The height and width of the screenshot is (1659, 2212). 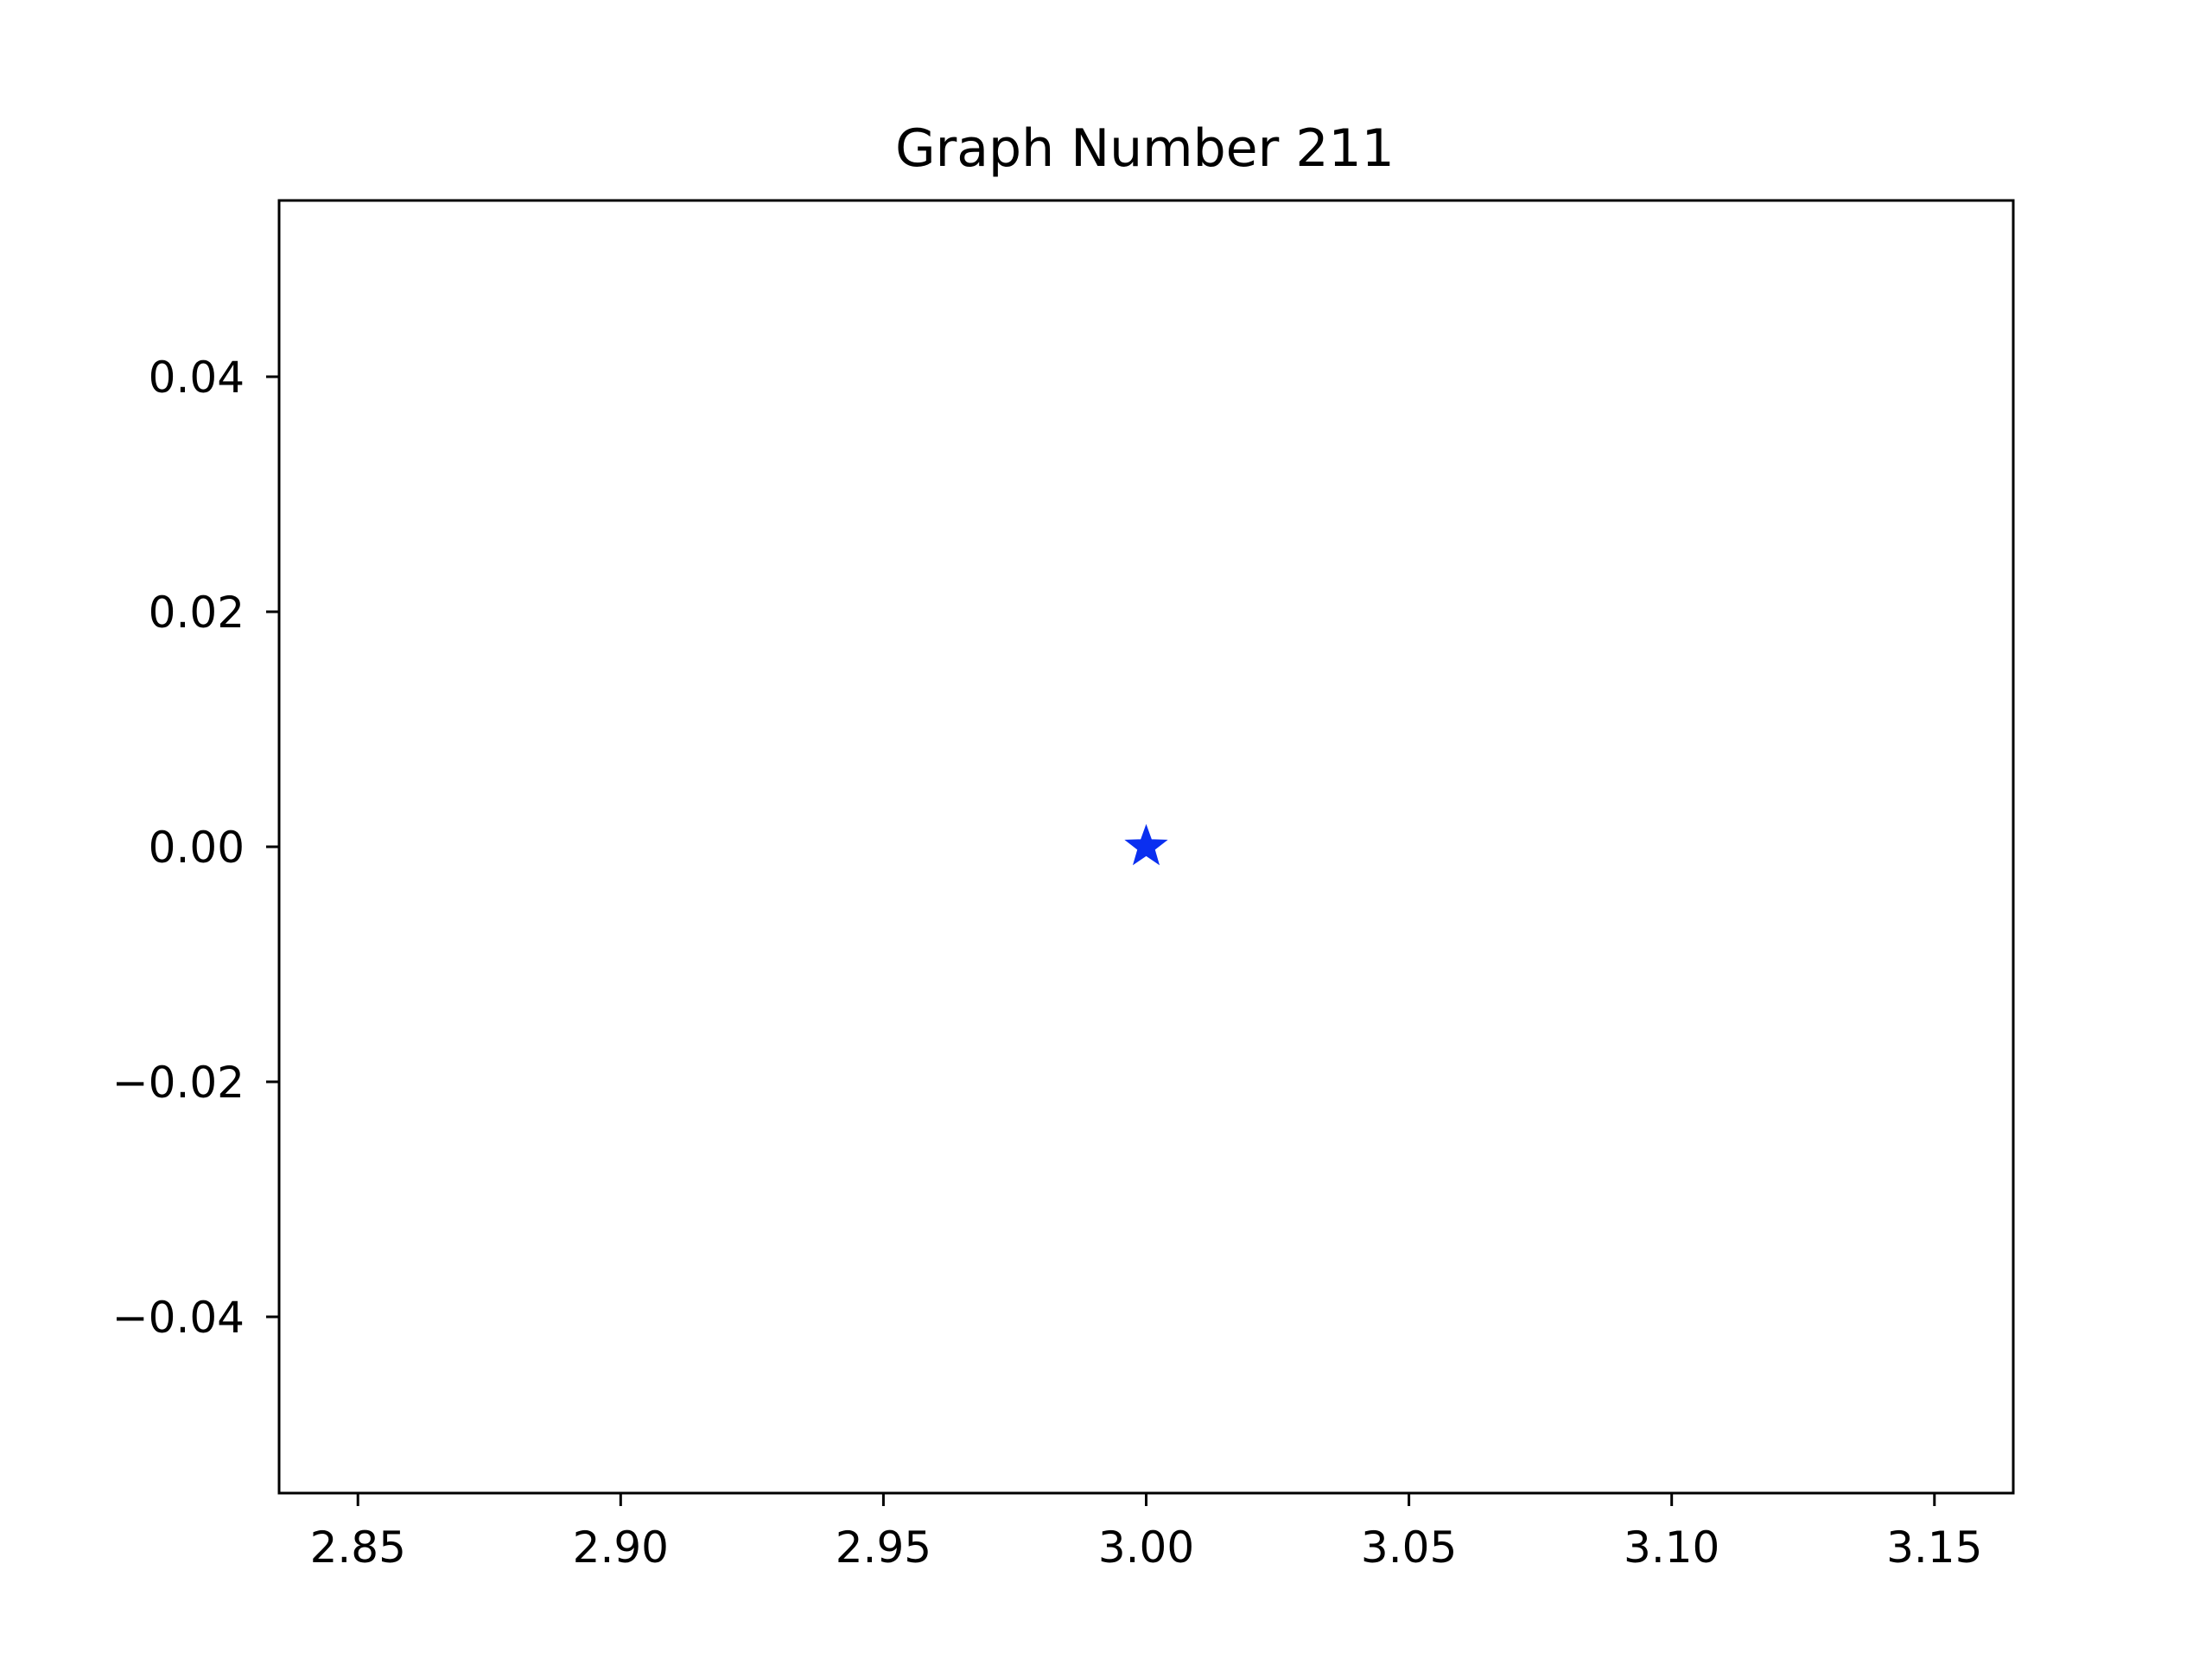 I want to click on x-tick-label: 3.15, so click(x=1934, y=1547).